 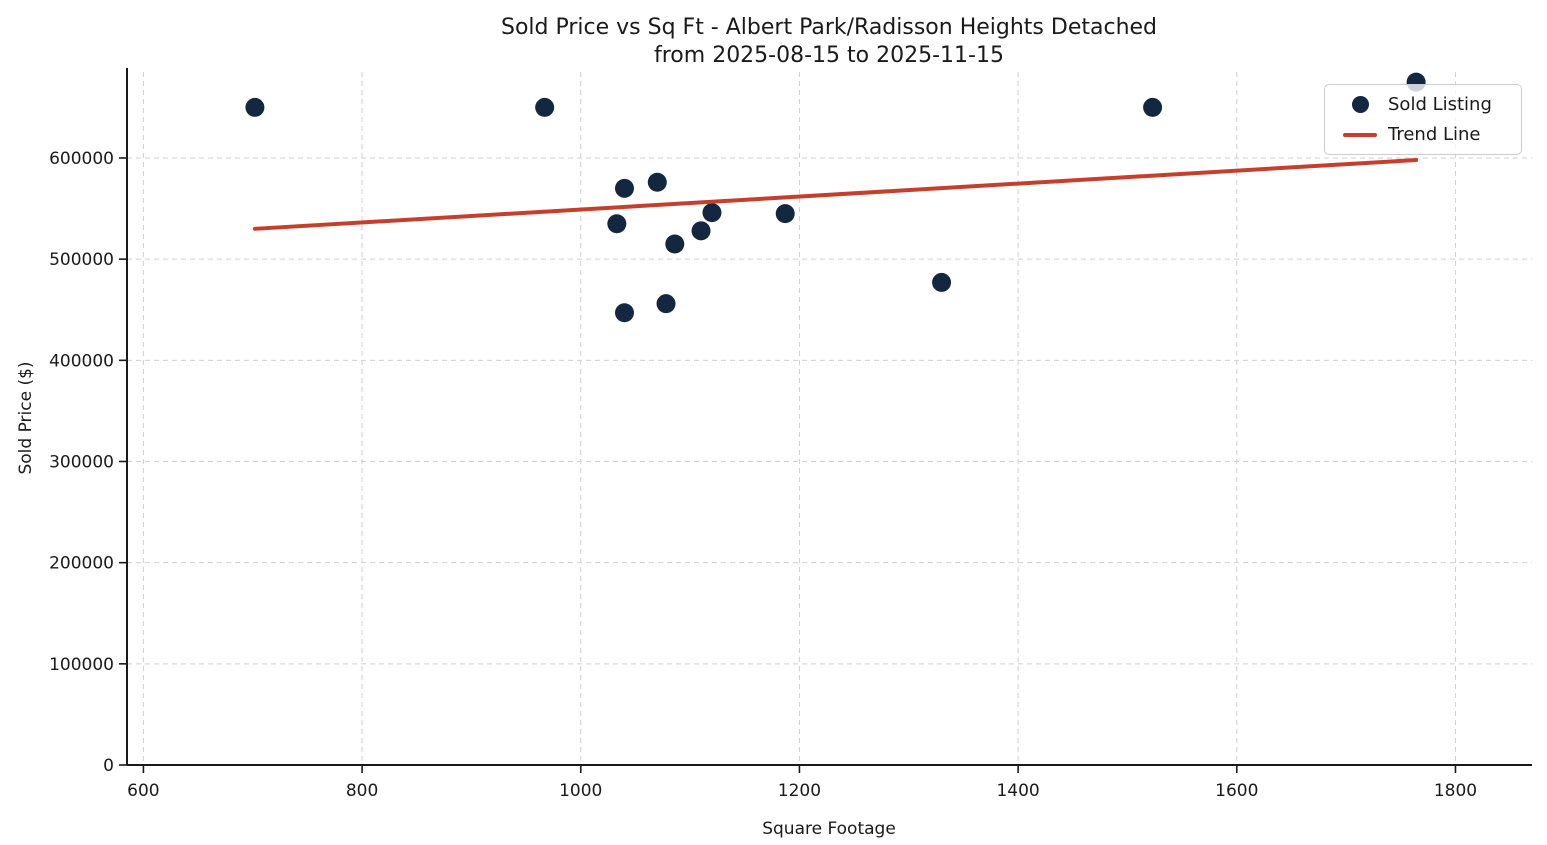 I want to click on legend-item-sold-listing: Sold Listing, so click(x=1423, y=104).